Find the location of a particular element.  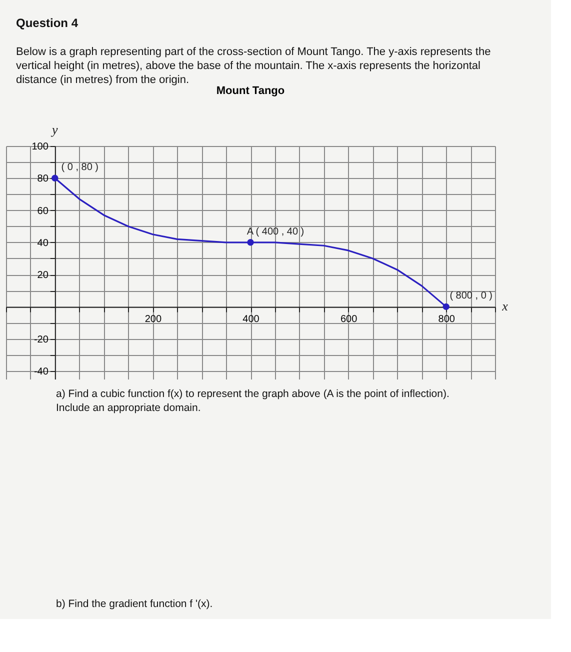

text: a) Find a cubic function f(x) to represent the graph above (A is the point of inflection). Include an appropriate domain. is located at coordinates (253, 401).